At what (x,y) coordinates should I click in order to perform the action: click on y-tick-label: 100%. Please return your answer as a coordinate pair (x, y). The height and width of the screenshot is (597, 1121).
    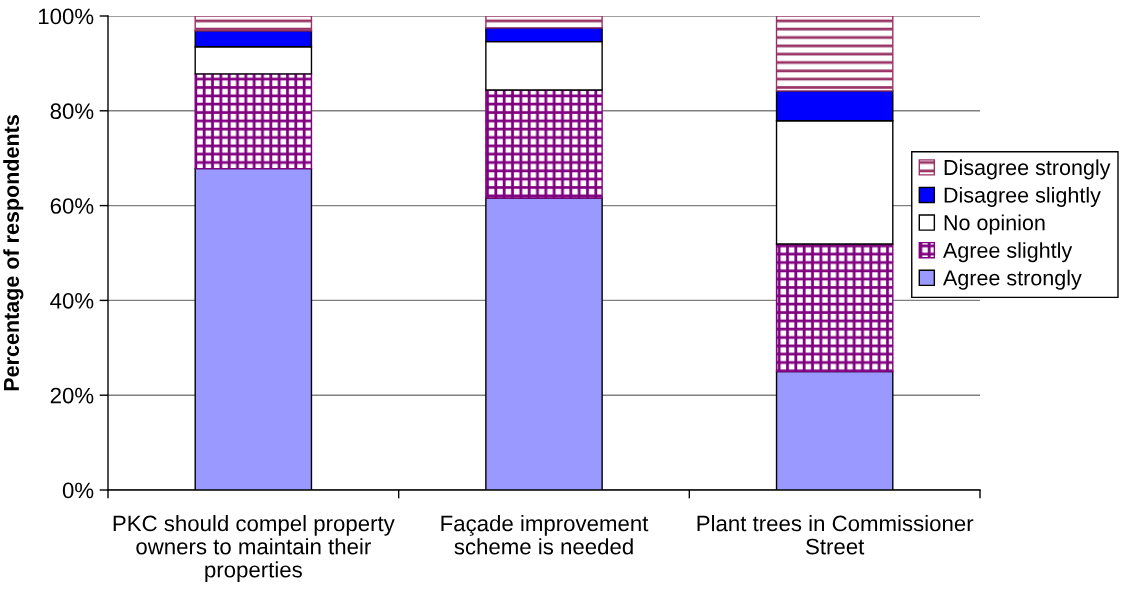
    Looking at the image, I should click on (66, 16).